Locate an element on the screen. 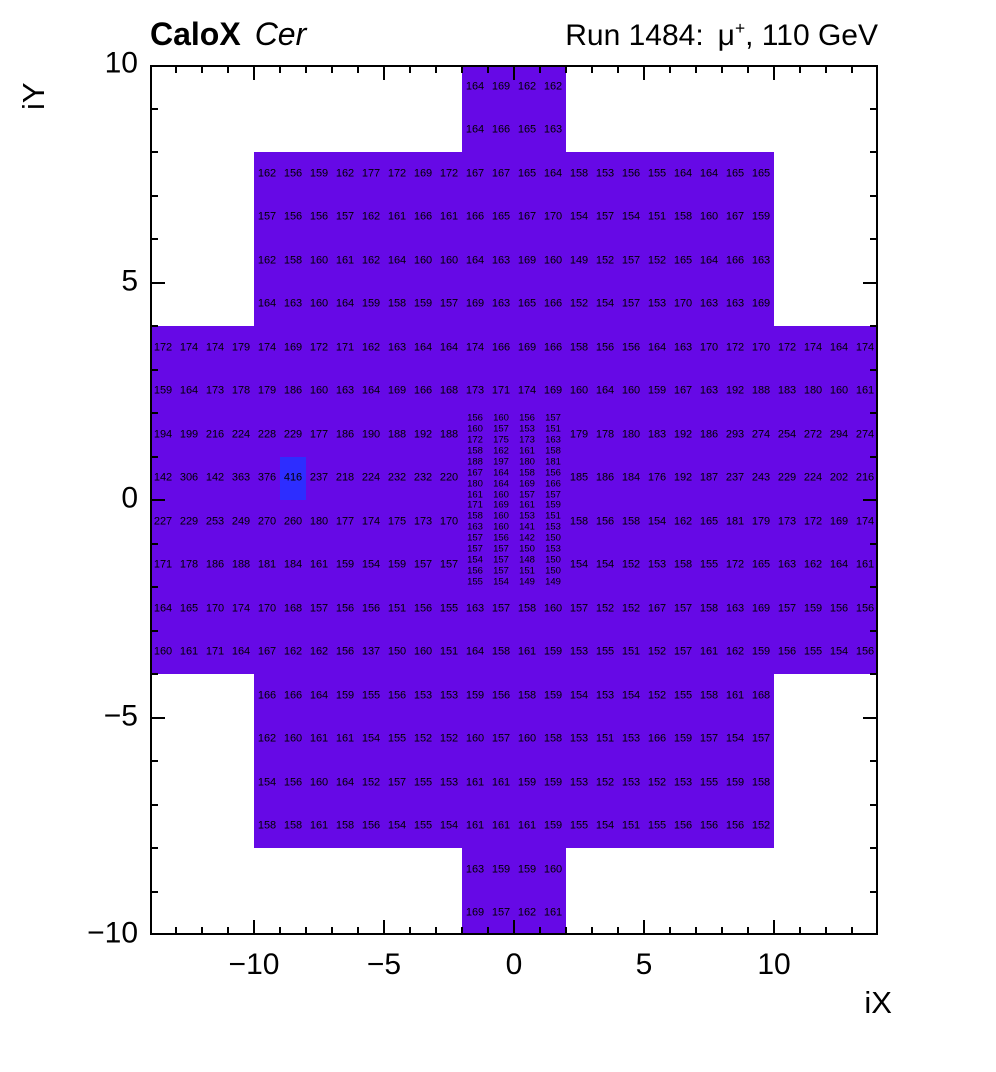 The image size is (996, 1072). y-tick-label: 0 is located at coordinates (129, 498).